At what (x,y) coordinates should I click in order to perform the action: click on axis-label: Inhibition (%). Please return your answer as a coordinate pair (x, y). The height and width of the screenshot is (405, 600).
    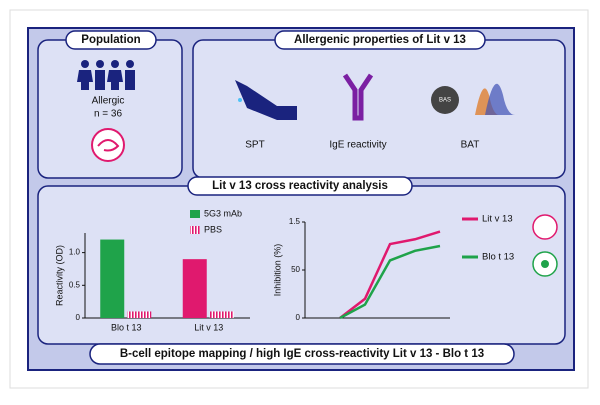
    Looking at the image, I should click on (277, 270).